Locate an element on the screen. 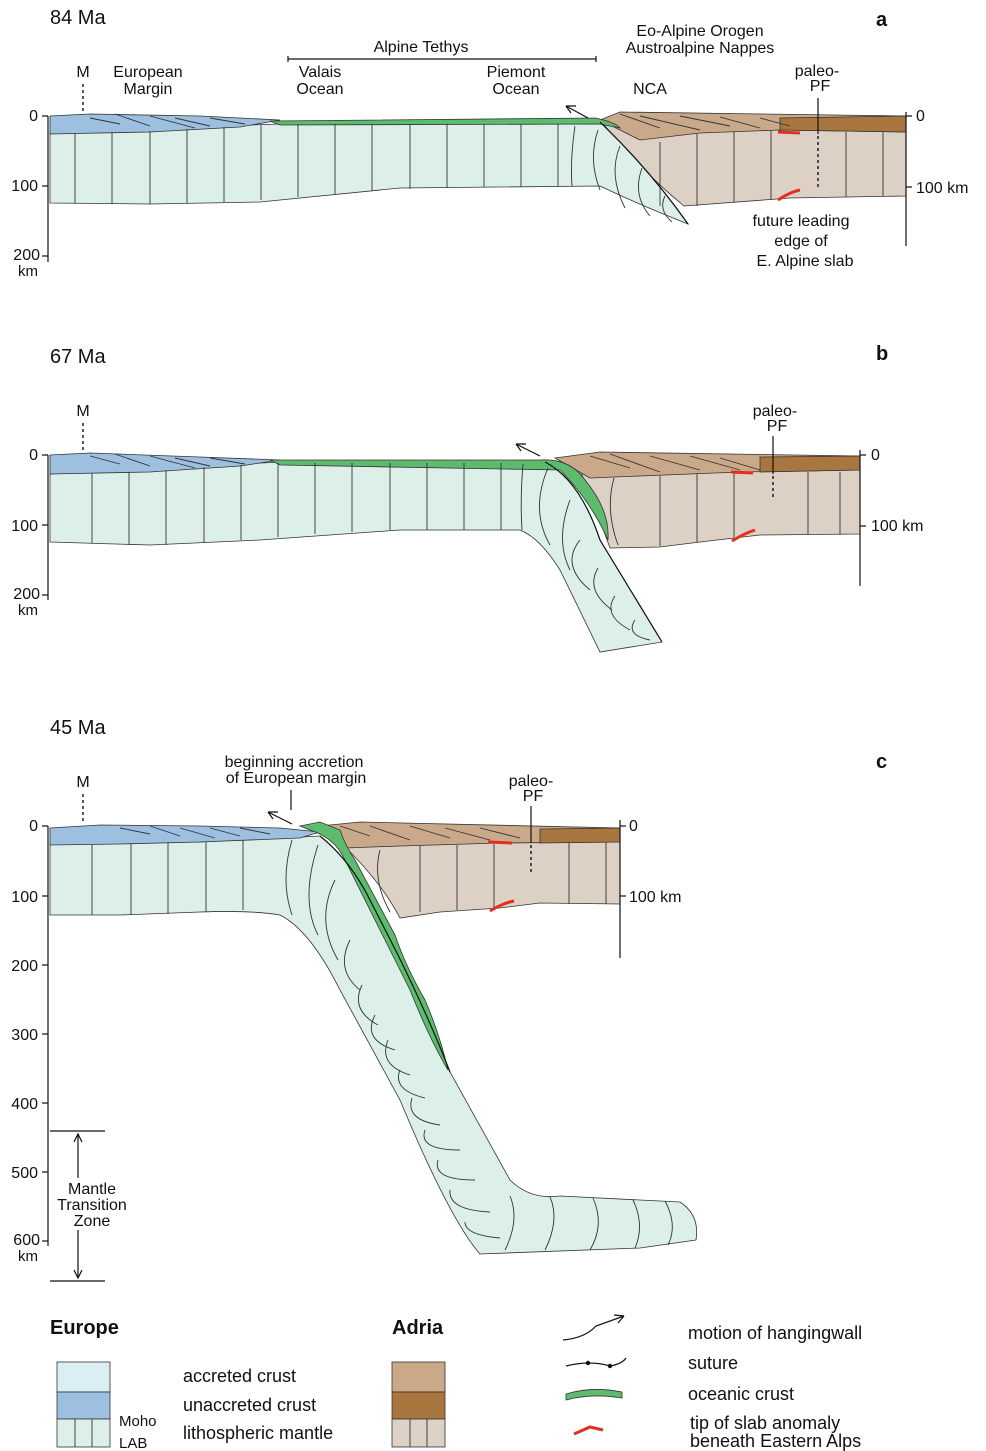 Image resolution: width=986 pixels, height=1451 pixels. panel-a-m-label: M is located at coordinates (82, 72).